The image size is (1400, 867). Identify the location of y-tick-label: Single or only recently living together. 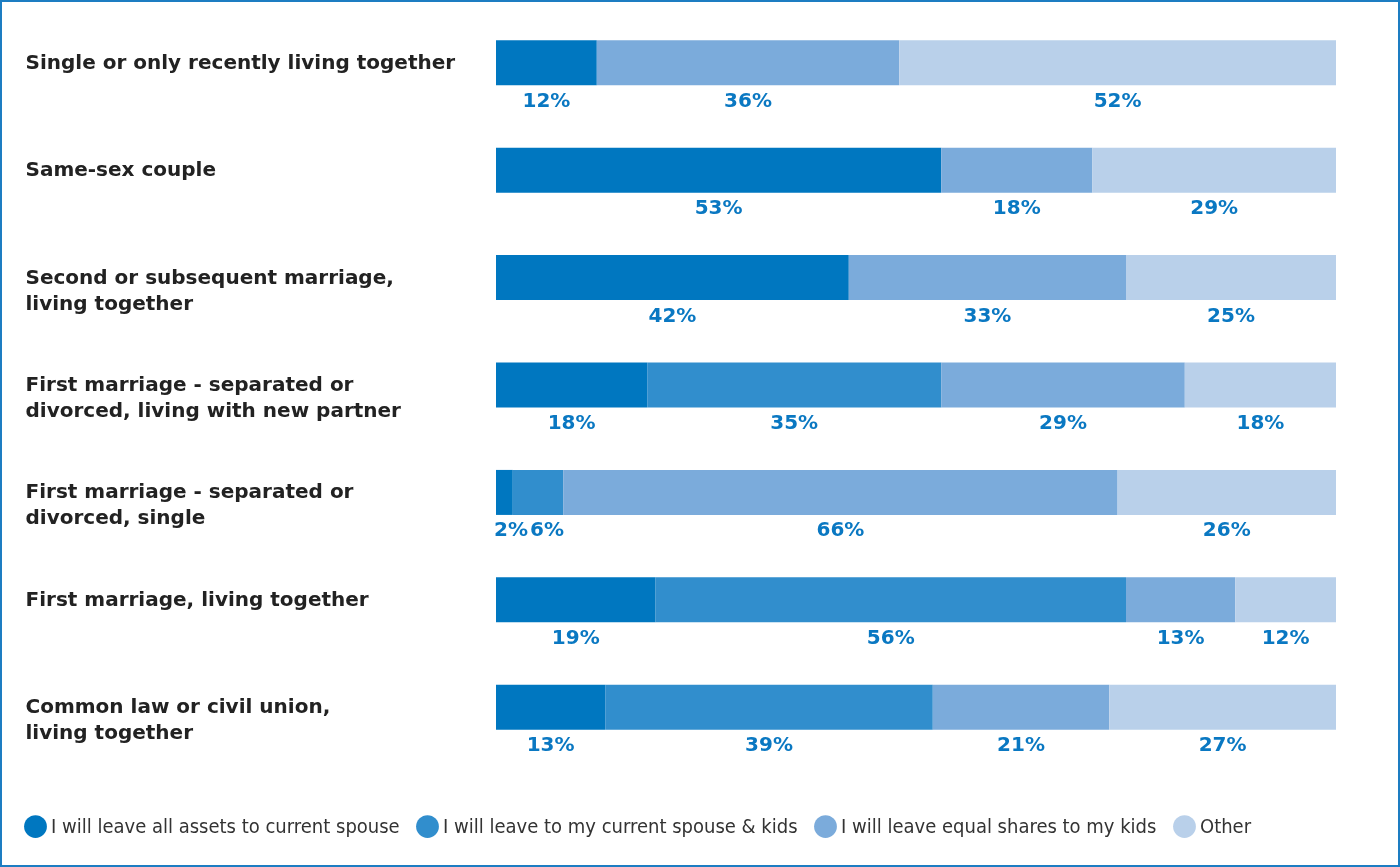
(240, 61).